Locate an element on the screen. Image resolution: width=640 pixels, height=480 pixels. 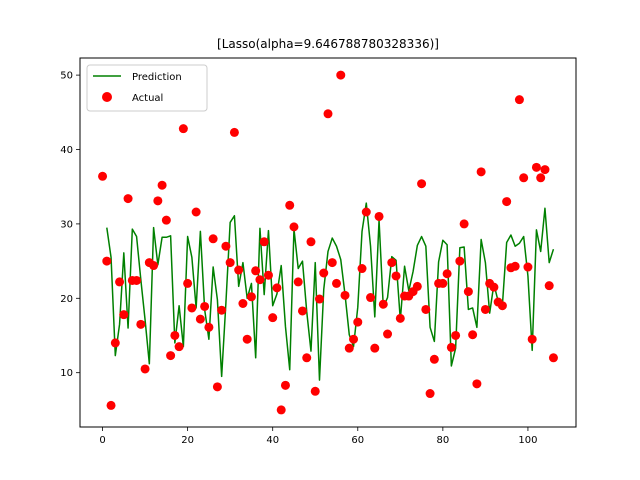
x-tick-label: 20 is located at coordinates (187, 440).